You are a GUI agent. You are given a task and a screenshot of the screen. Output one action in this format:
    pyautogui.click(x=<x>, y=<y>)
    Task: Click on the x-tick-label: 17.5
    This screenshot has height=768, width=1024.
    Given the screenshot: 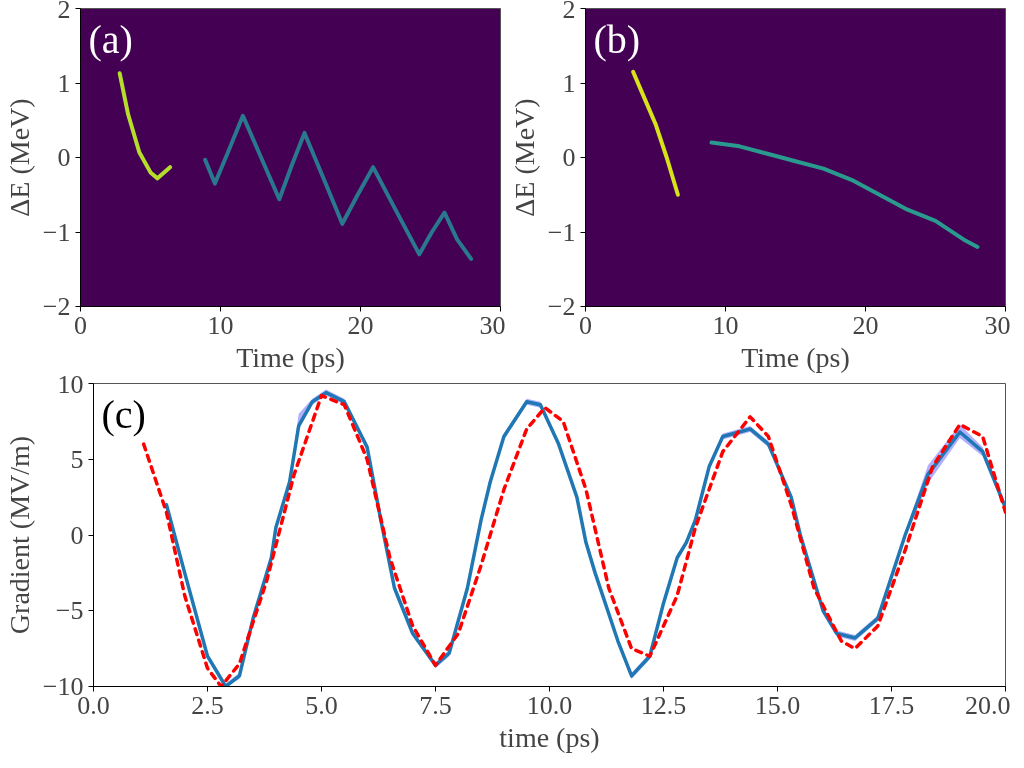 What is the action you would take?
    pyautogui.click(x=891, y=705)
    